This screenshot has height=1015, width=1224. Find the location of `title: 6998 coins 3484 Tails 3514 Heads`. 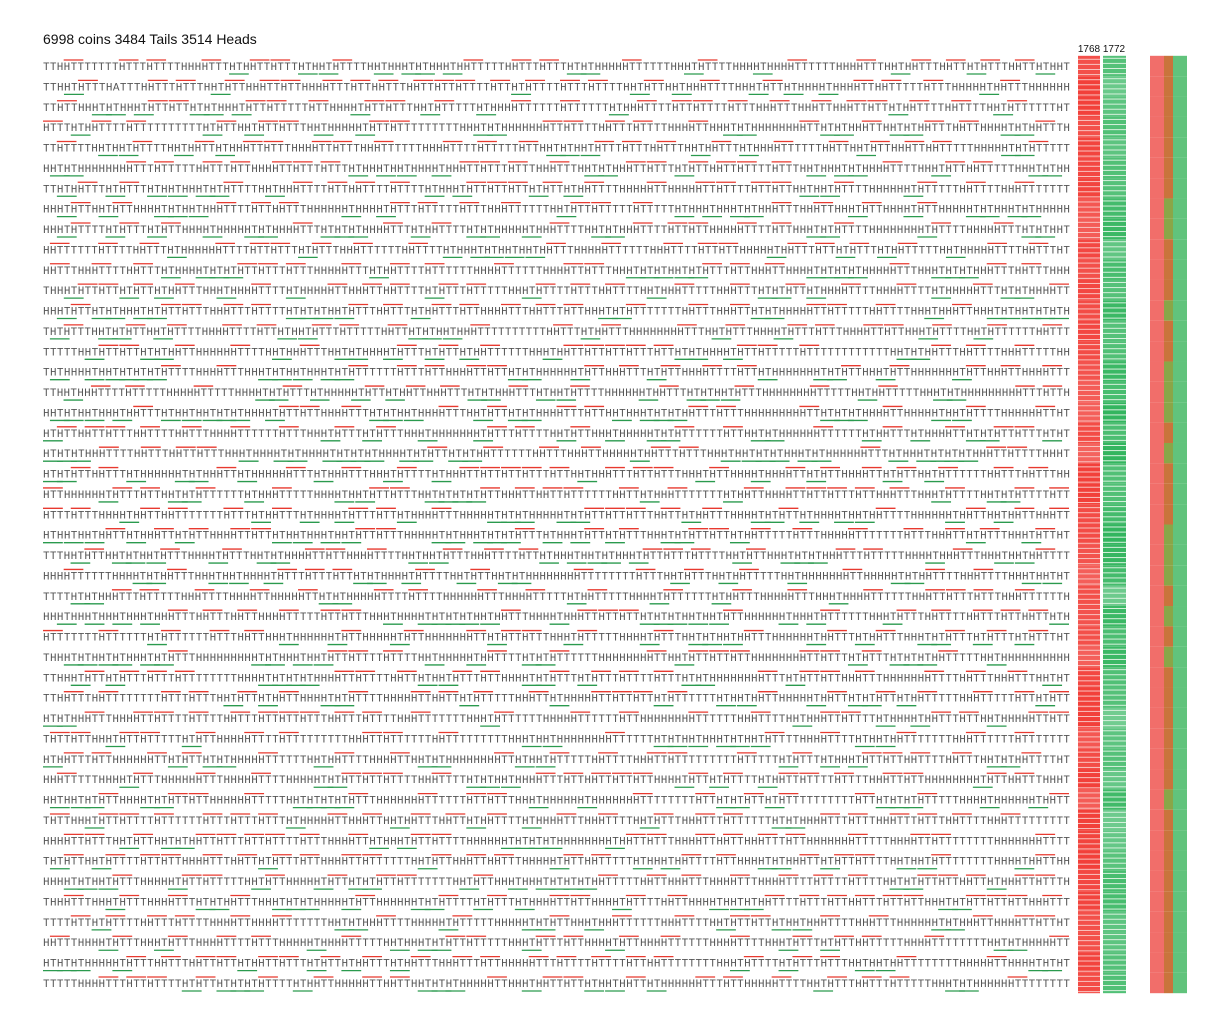

title: 6998 coins 3484 Tails 3514 Heads is located at coordinates (150, 39).